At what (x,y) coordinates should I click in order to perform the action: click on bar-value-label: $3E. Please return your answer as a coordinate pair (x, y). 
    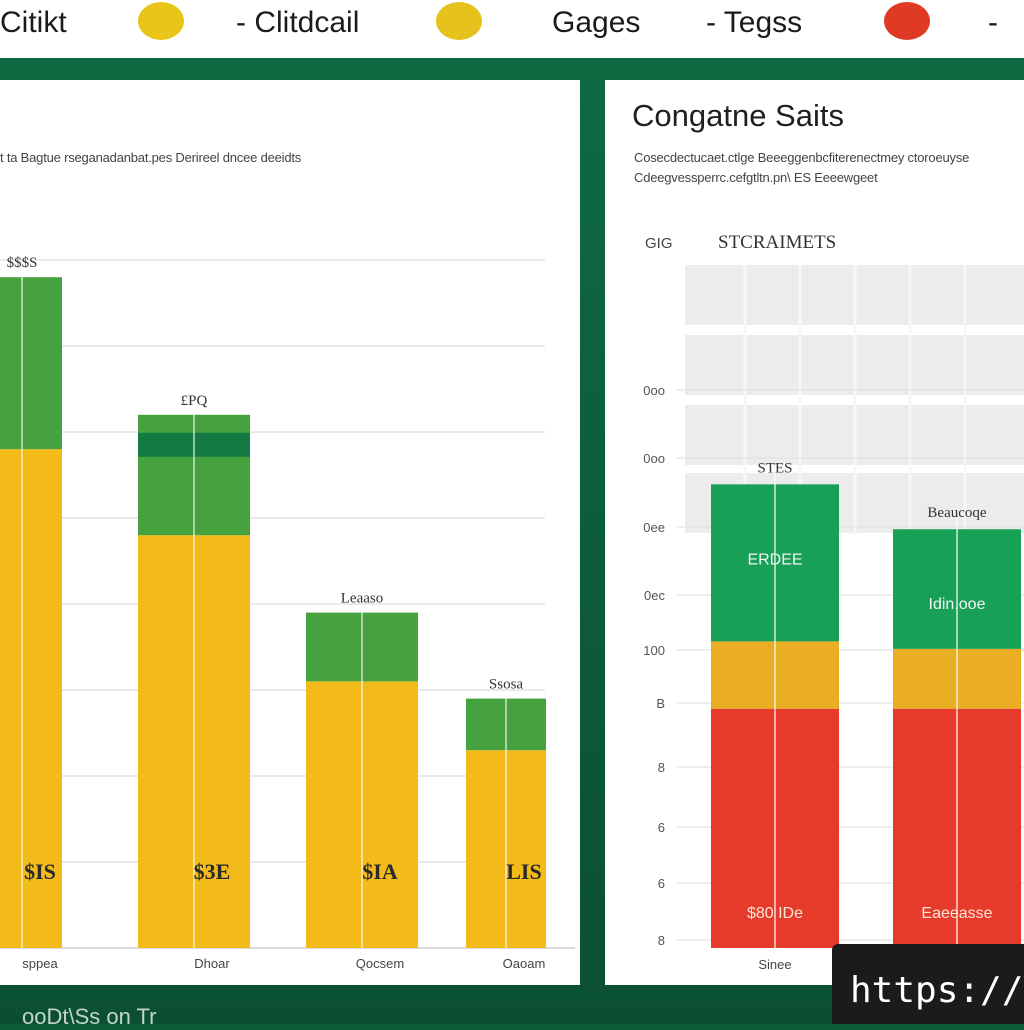
    Looking at the image, I should click on (212, 871).